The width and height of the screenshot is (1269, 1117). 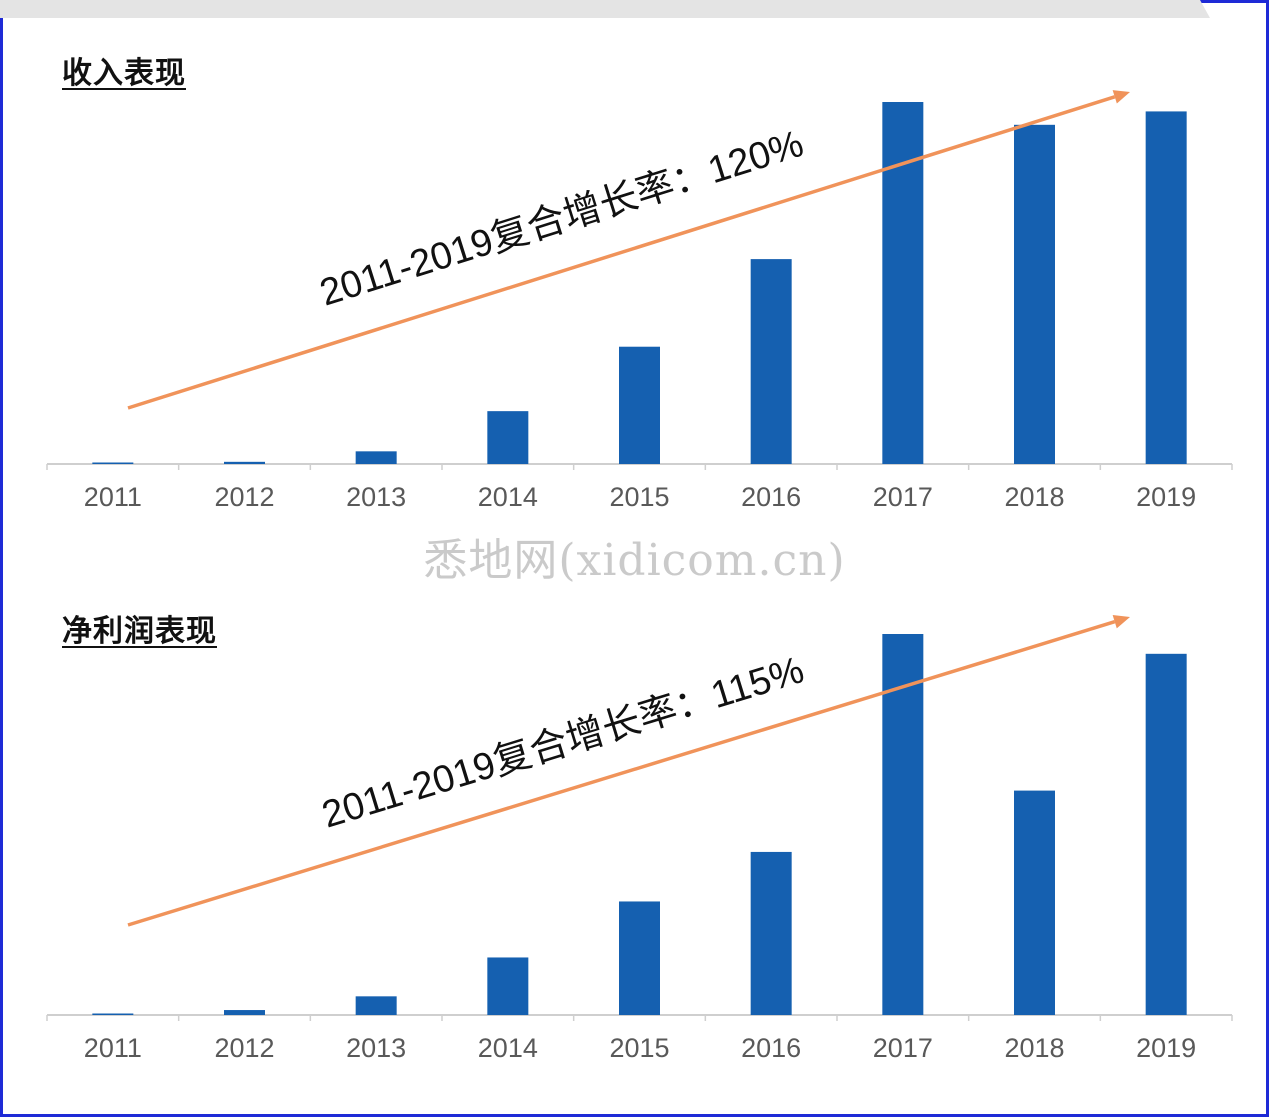 I want to click on top-strip, so click(x=605, y=9).